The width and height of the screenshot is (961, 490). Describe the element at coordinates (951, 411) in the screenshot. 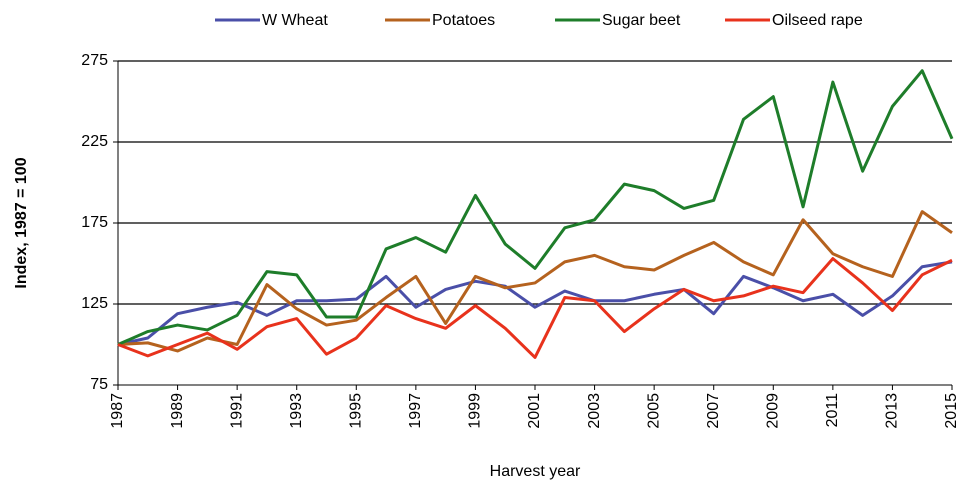

I see `x-tick-label: 2015` at that location.